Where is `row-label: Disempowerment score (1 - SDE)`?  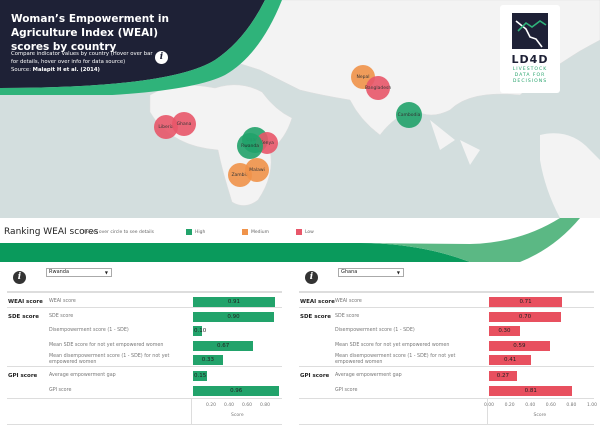 row-label: Disempowerment score (1 - SDE) is located at coordinates (89, 330).